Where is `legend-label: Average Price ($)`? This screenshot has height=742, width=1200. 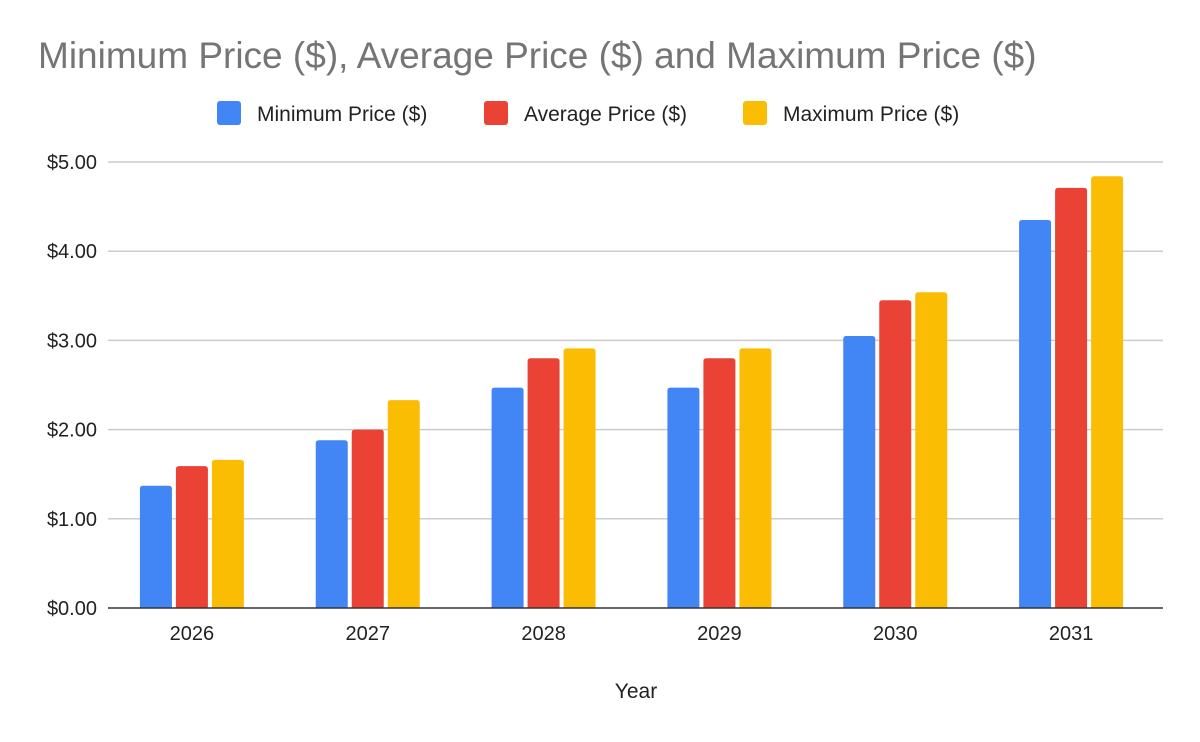
legend-label: Average Price ($) is located at coordinates (605, 114).